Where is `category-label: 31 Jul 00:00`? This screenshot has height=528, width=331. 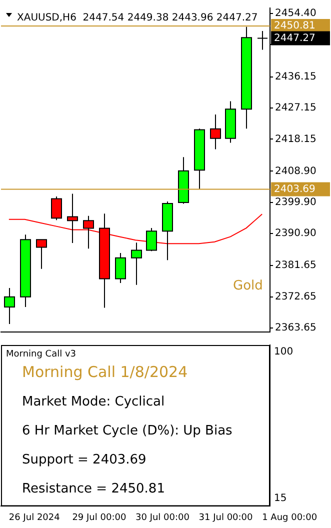
category-label: 31 Jul 00:00 is located at coordinates (226, 517).